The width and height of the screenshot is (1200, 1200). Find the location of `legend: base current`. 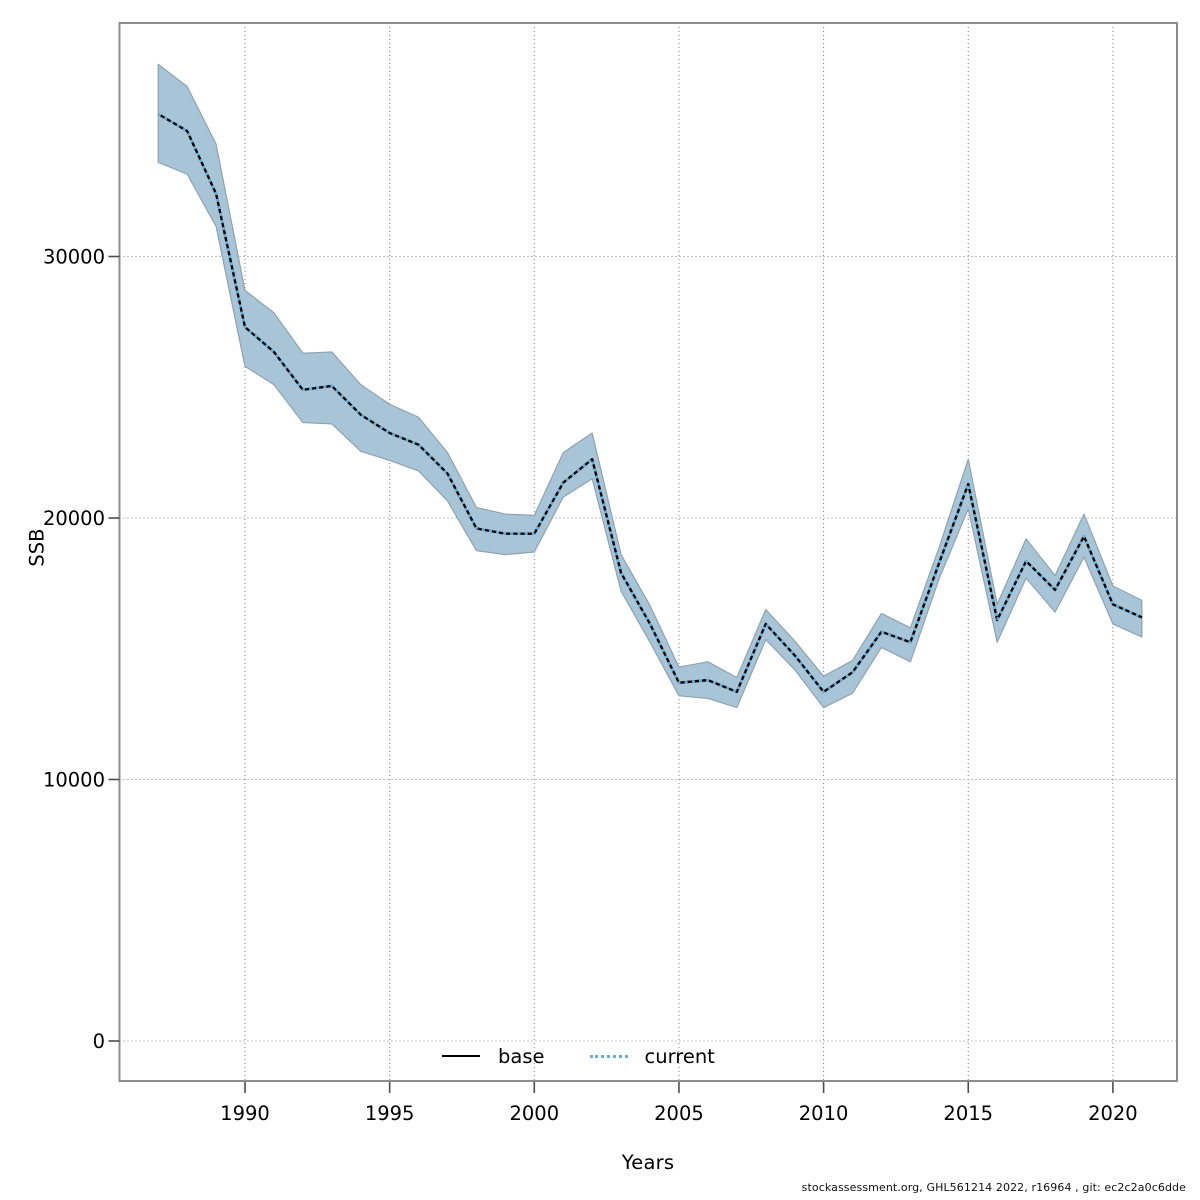

legend: base current is located at coordinates (578, 1056).